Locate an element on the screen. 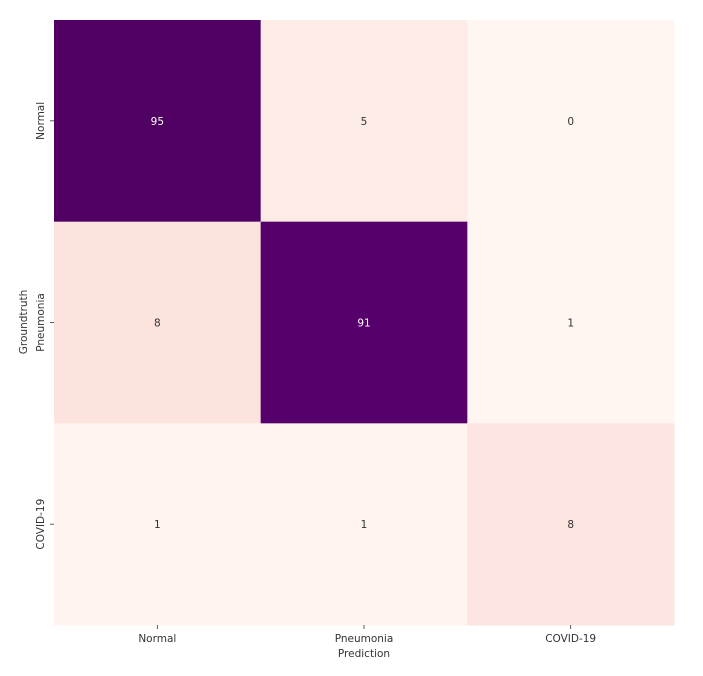 The image size is (703, 676). cell-value-label: 95 is located at coordinates (157, 122).